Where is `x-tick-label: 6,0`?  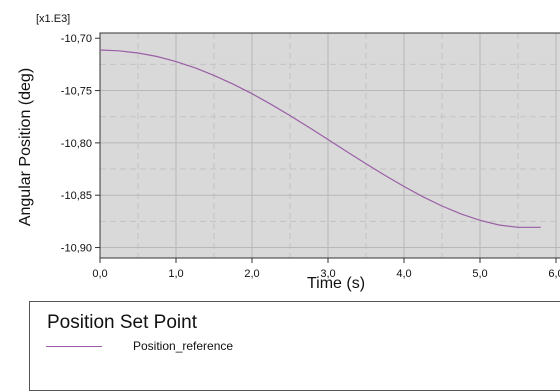 x-tick-label: 6,0 is located at coordinates (554, 274).